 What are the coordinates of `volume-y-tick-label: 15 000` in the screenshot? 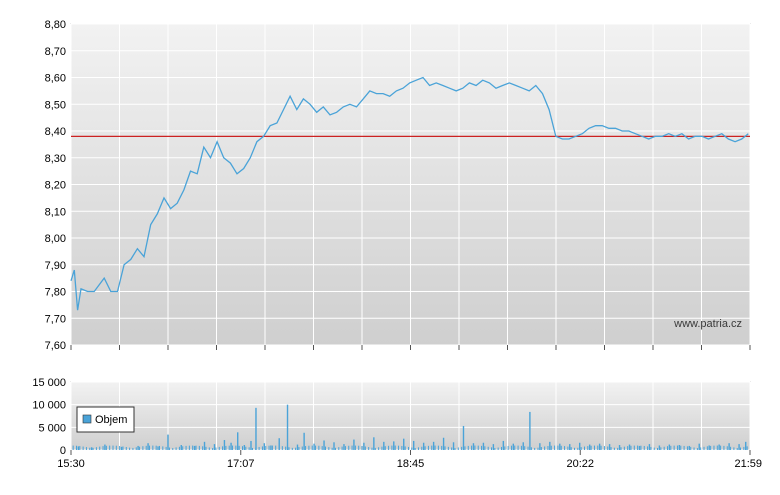 It's located at (49, 383).